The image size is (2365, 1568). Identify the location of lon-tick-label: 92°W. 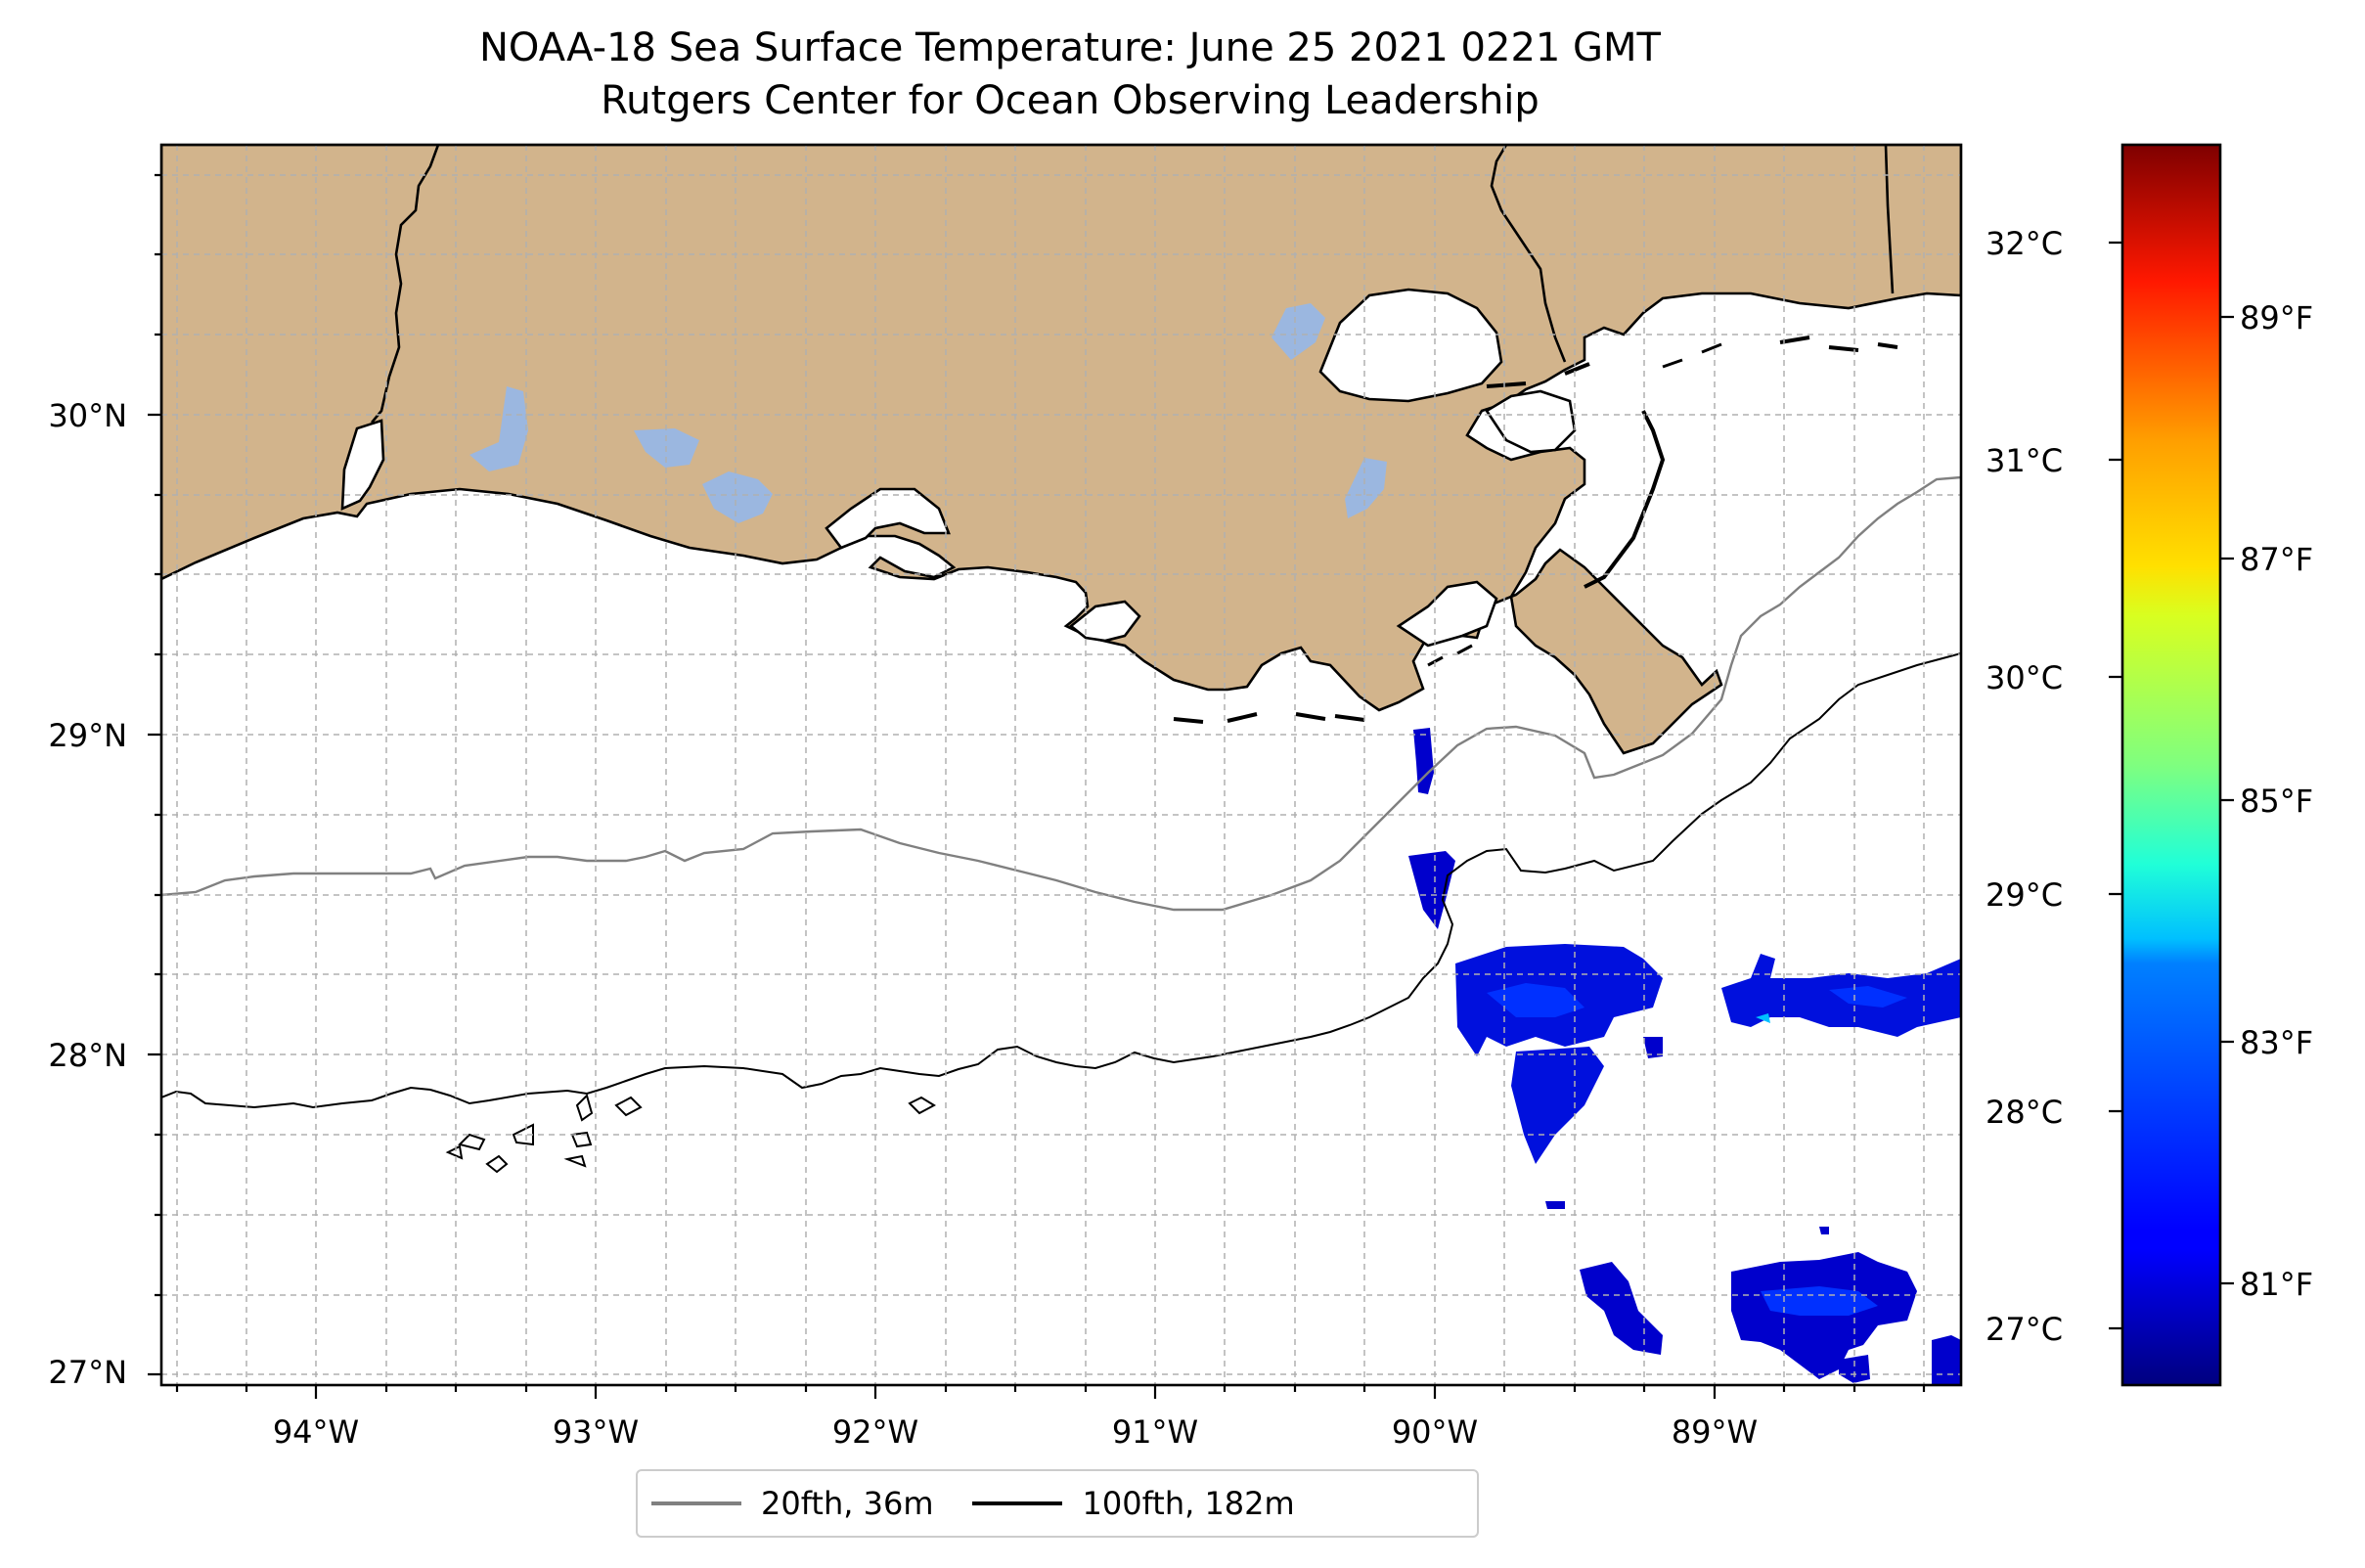
(875, 1432).